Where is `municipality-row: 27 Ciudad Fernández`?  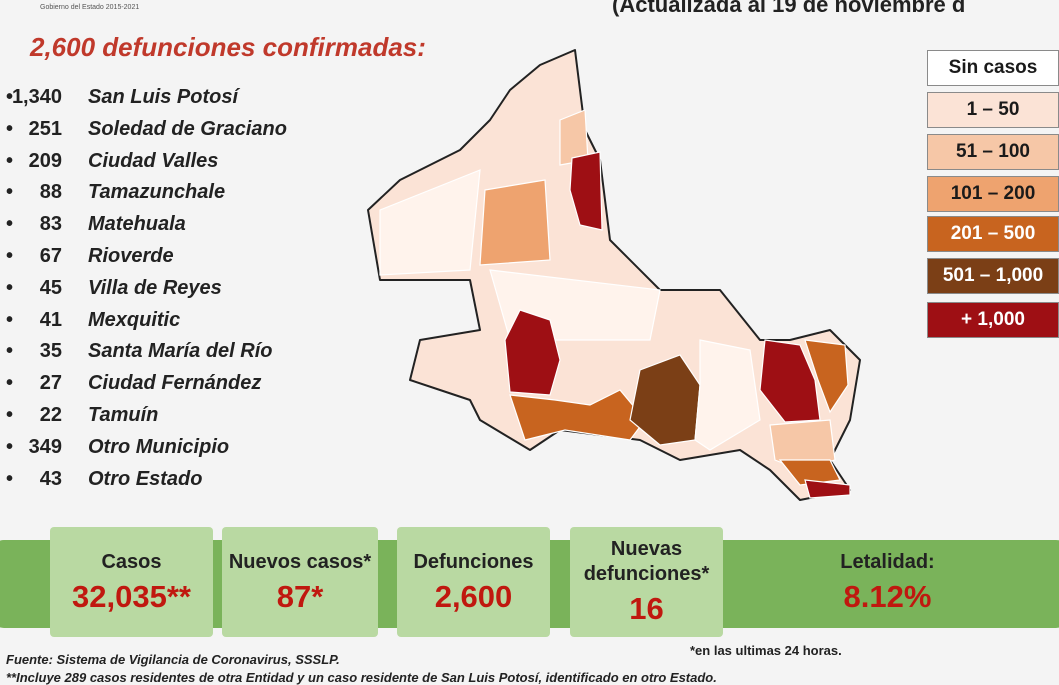 municipality-row: 27 Ciudad Fernández is located at coordinates (180, 387).